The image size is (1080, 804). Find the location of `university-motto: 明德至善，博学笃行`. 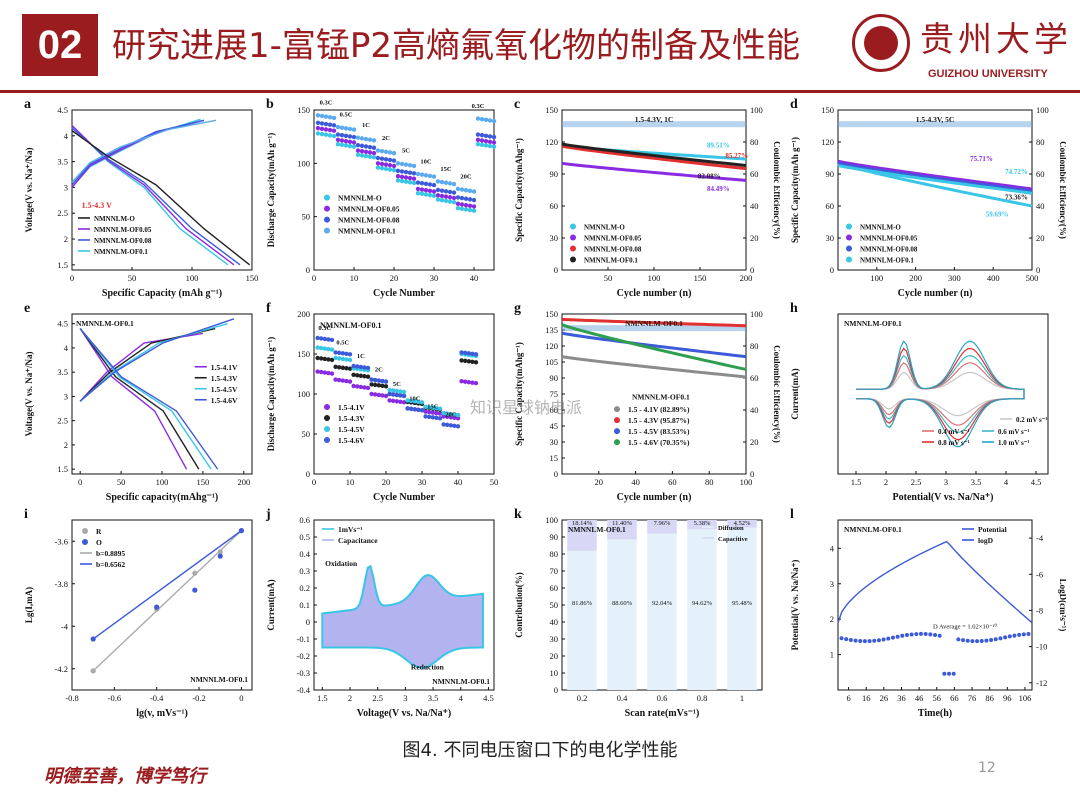

university-motto: 明德至善，博学笃行 is located at coordinates (125, 776).